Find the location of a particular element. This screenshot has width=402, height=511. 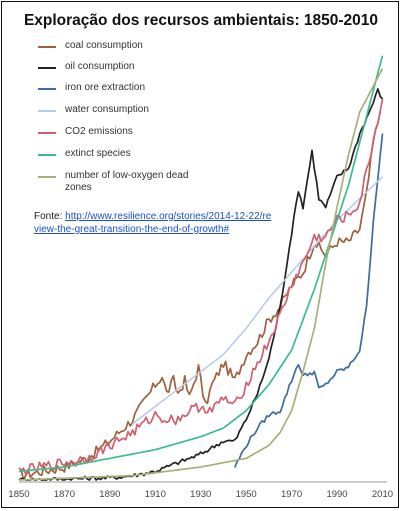

legend-label: extinct species is located at coordinates (98, 153).